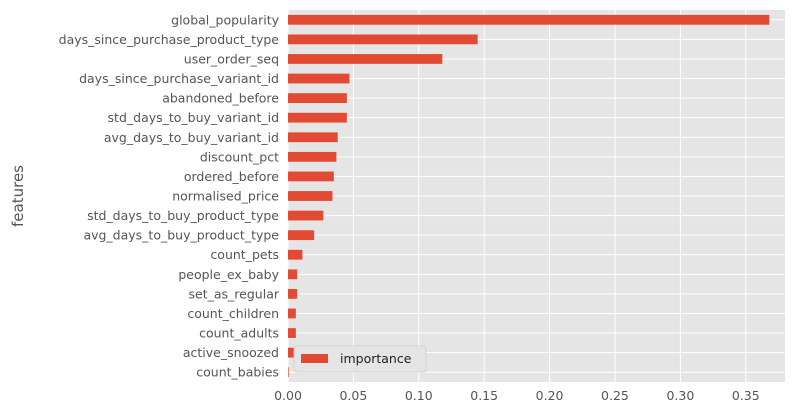  What do you see at coordinates (383, 39) in the screenshot?
I see `bar-days-since-purchase-product-type` at bounding box center [383, 39].